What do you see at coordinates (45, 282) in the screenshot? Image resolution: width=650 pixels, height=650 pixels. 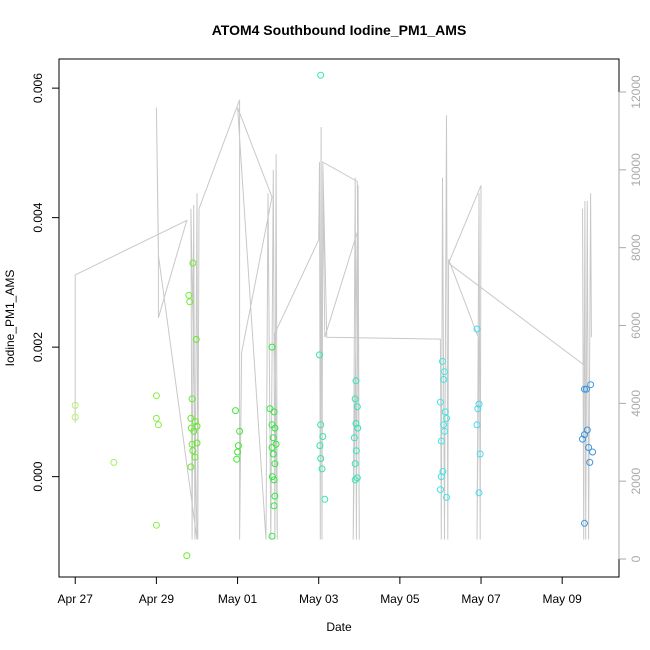 I see `y-axis: 0.000 0.002 0.004 0.006` at bounding box center [45, 282].